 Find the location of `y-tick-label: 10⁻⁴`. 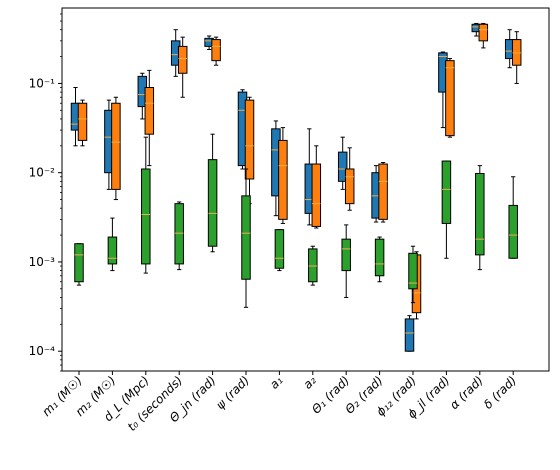

y-tick-label: 10⁻⁴ is located at coordinates (42, 351).